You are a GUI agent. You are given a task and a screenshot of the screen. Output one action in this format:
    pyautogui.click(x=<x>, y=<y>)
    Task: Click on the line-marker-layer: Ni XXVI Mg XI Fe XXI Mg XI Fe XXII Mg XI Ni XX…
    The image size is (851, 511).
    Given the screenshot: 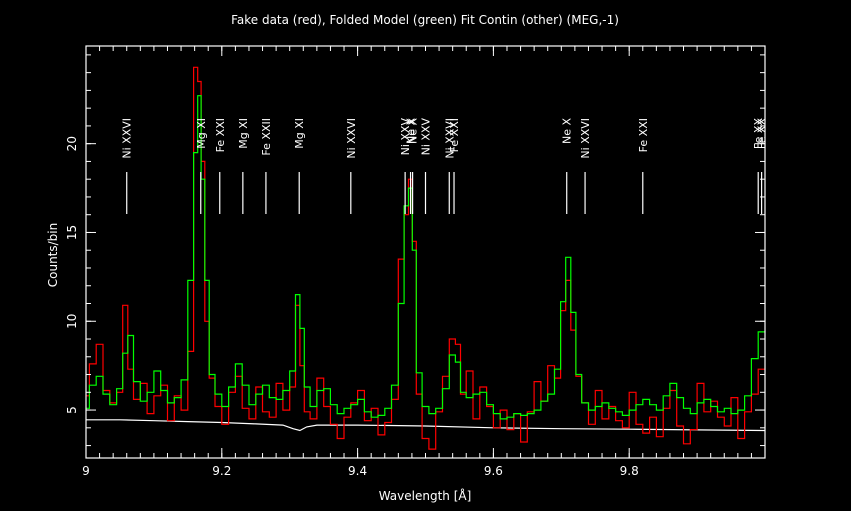 What is the action you would take?
    pyautogui.click(x=445, y=166)
    